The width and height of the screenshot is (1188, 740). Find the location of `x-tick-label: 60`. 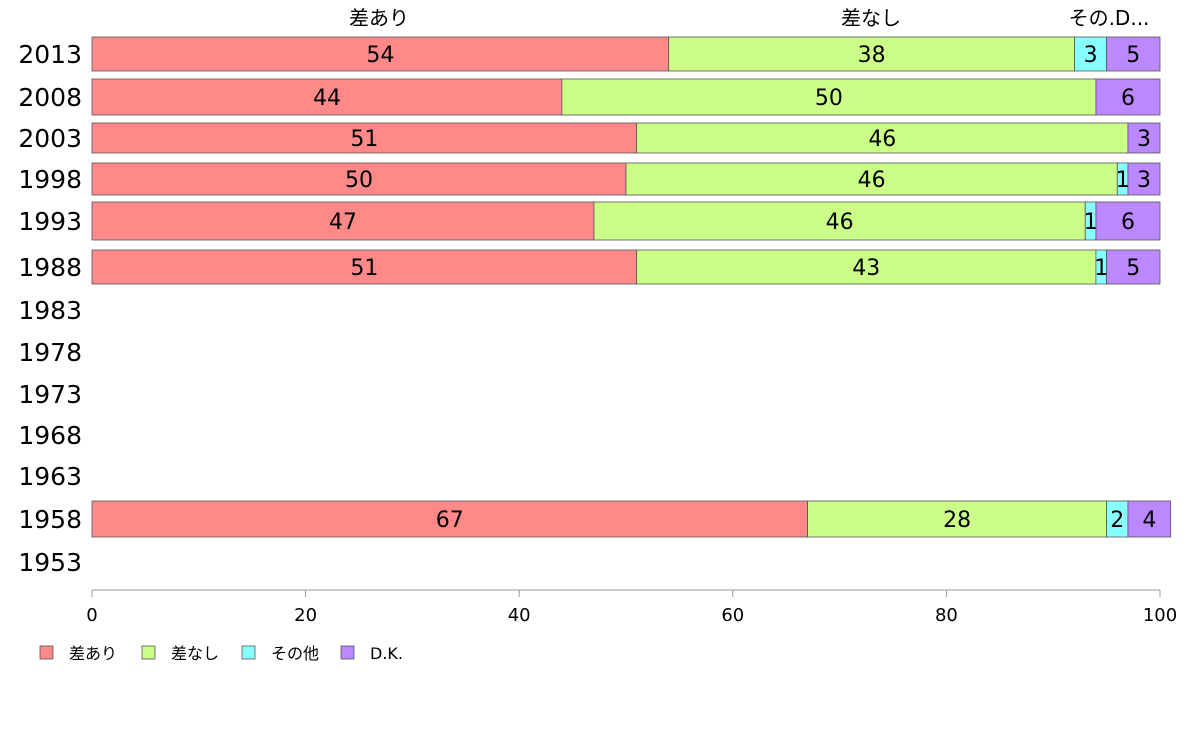

x-tick-label: 60 is located at coordinates (732, 615).